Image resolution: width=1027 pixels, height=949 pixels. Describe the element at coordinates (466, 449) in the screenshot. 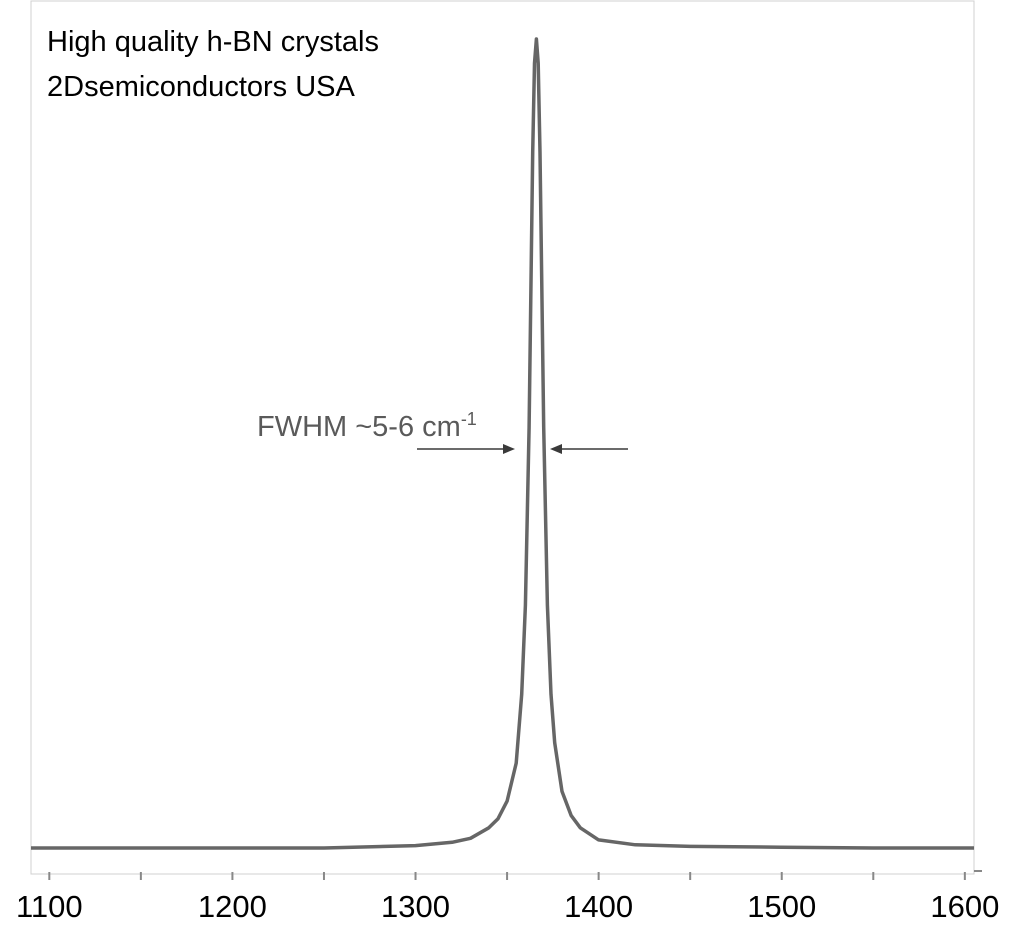

I see `fwhm-arrow-left` at that location.